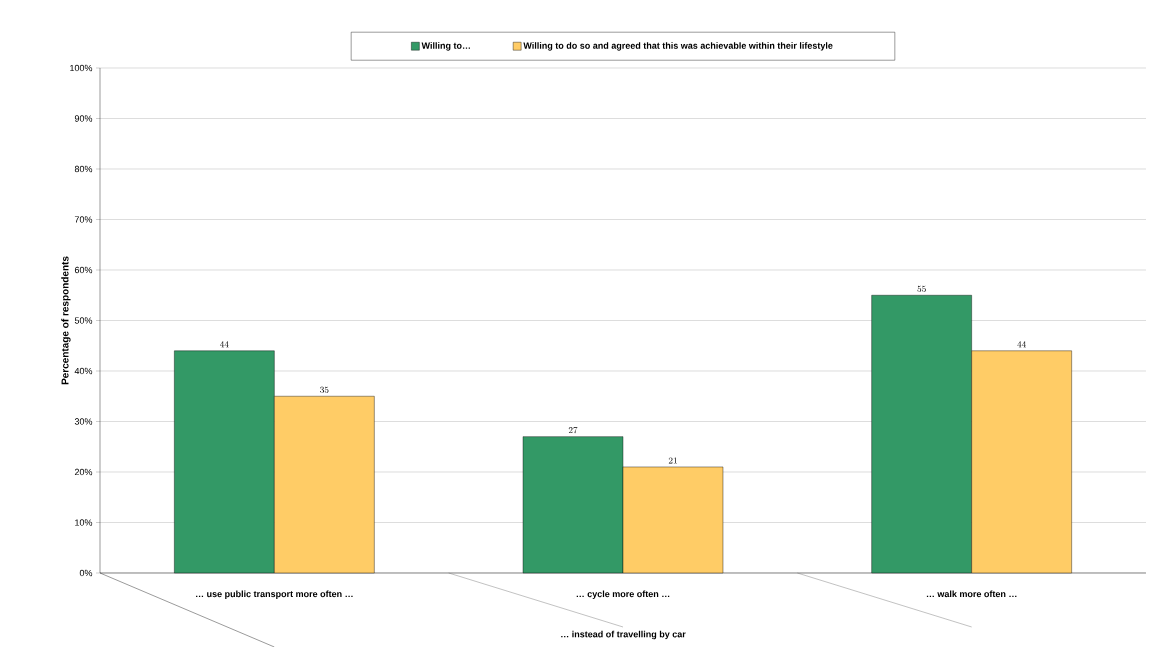  I want to click on y-tick-label: 20%, so click(83, 472).